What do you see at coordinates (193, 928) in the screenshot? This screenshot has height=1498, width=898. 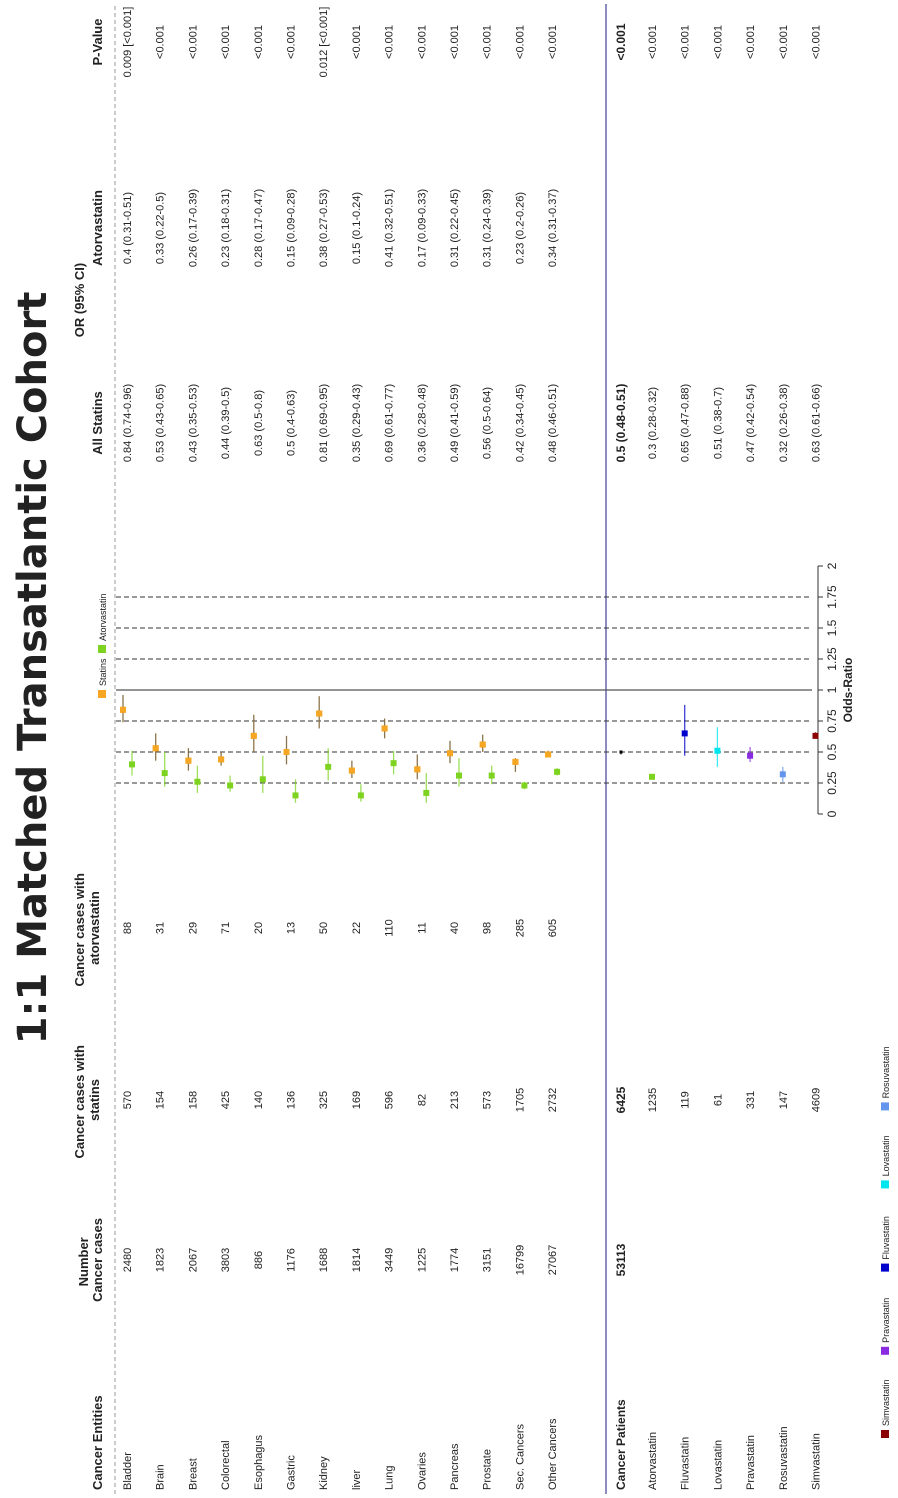 I see `atorvastatin-cases: 29` at bounding box center [193, 928].